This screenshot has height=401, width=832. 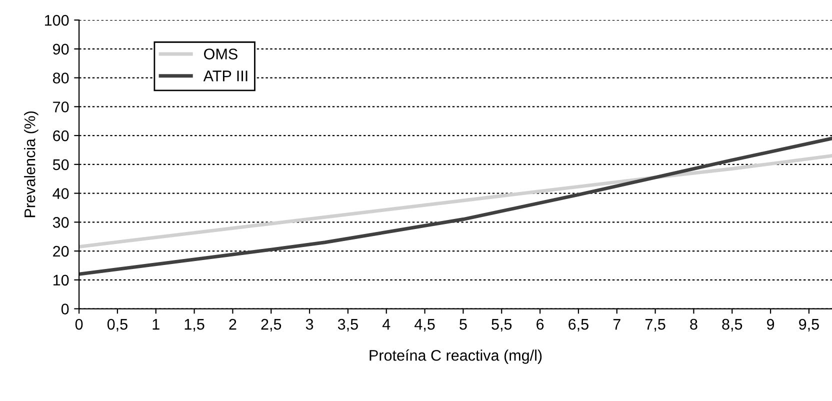 What do you see at coordinates (348, 325) in the screenshot?
I see `x-tick-label: 3,5` at bounding box center [348, 325].